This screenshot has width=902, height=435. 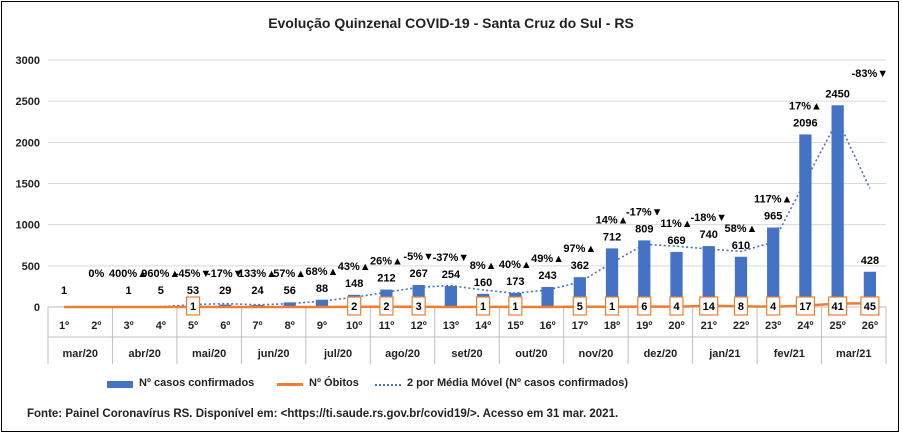 I want to click on month-label: jun/20, so click(x=273, y=354).